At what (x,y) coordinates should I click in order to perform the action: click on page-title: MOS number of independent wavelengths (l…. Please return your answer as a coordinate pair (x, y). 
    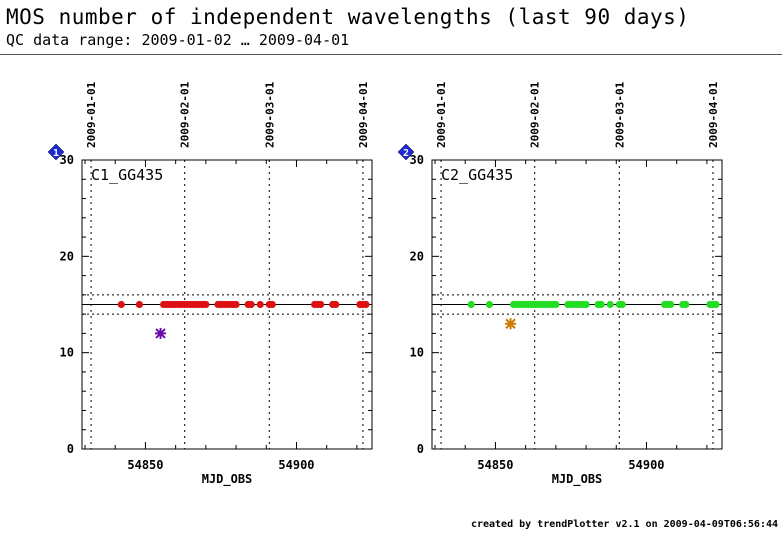
    Looking at the image, I should click on (348, 17).